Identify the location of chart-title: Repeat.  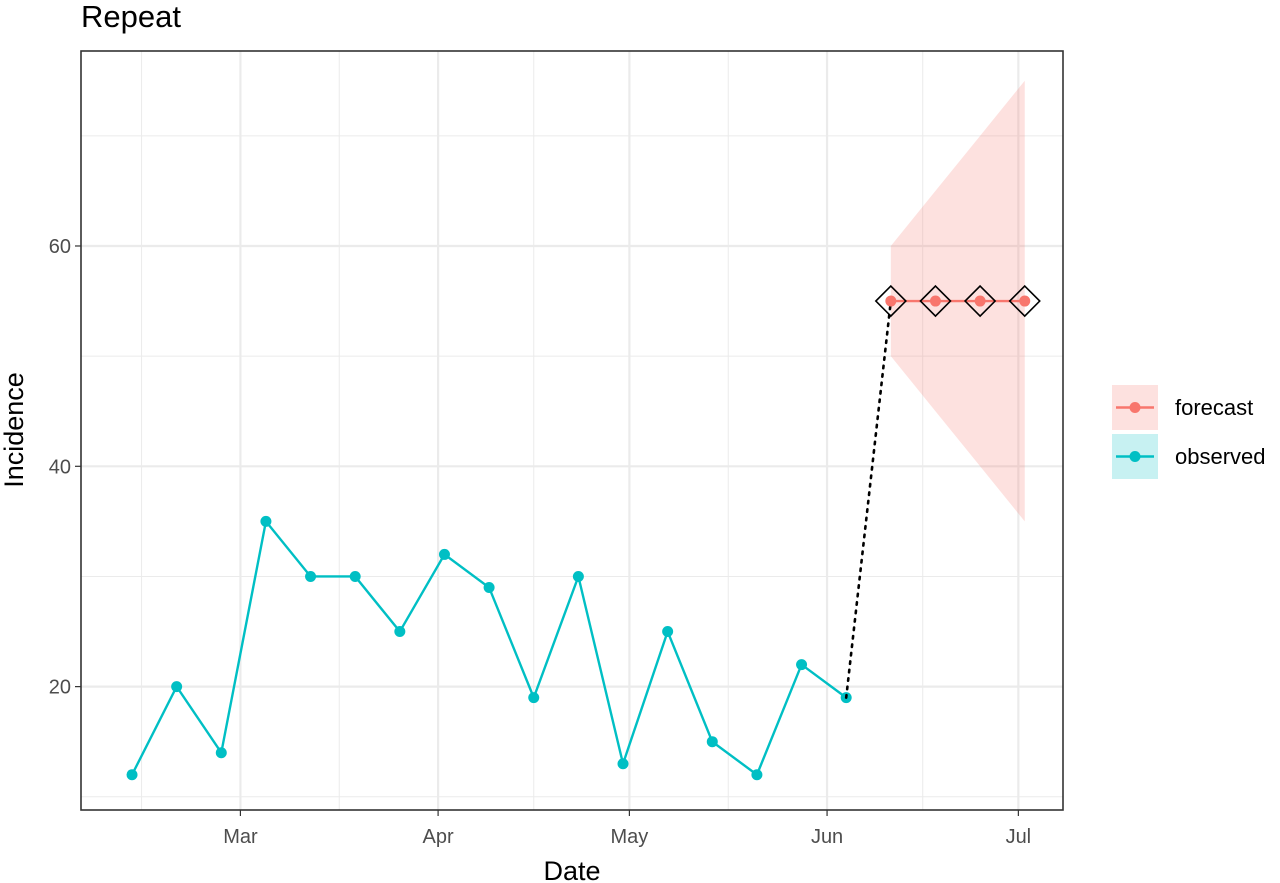
(131, 17).